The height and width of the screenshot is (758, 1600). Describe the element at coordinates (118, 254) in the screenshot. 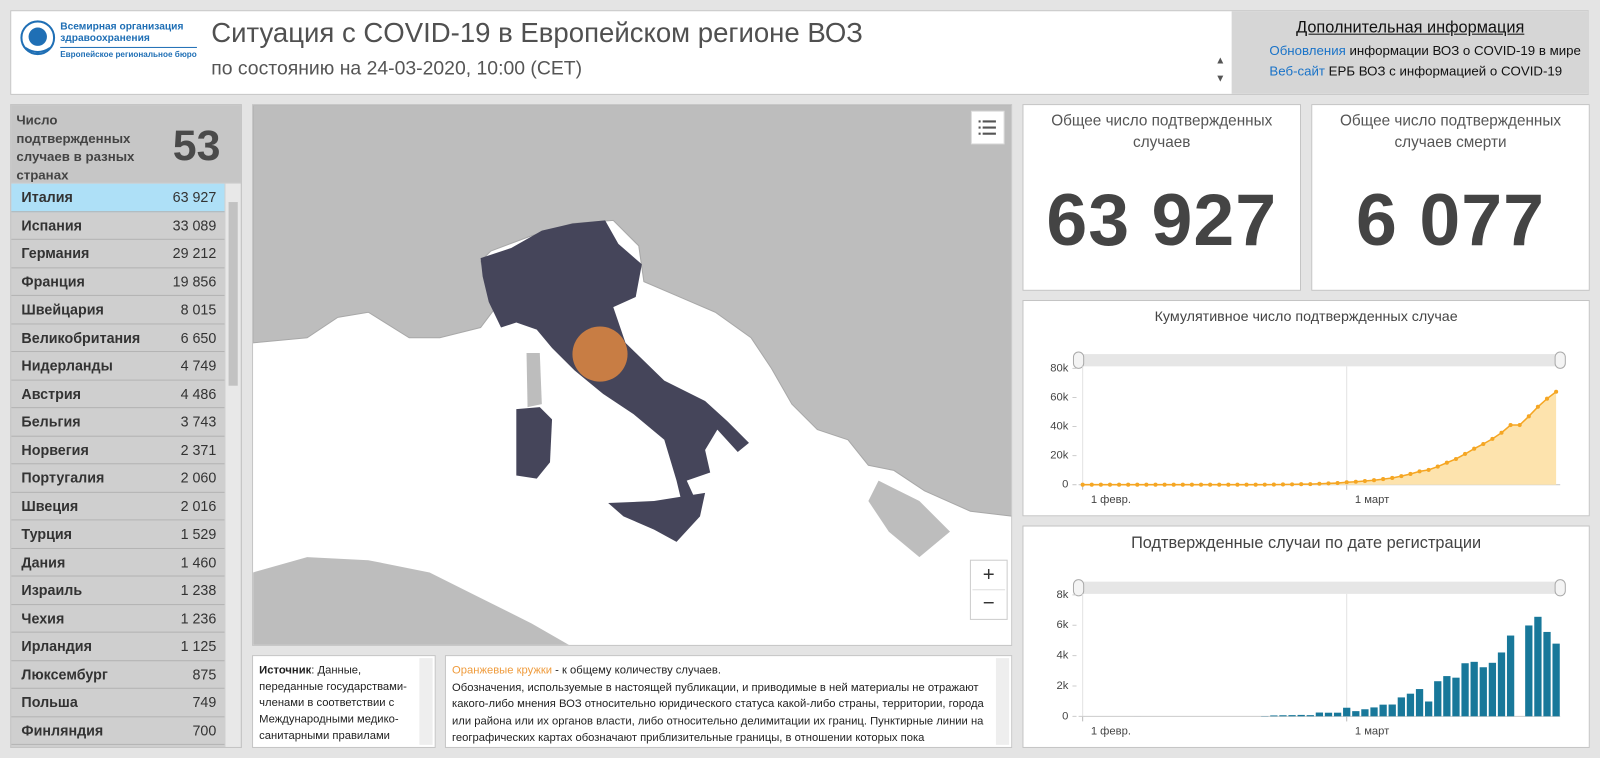

I see `country-row: Германия 29 212` at that location.